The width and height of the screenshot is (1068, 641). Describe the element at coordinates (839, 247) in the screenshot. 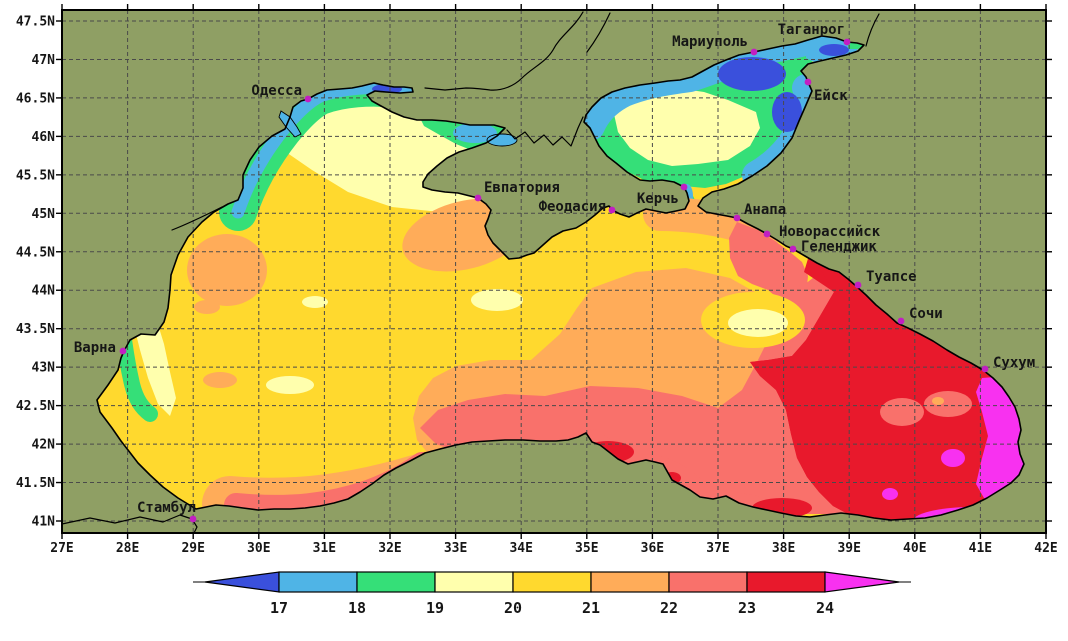

I see `city-label: Геленджик` at that location.